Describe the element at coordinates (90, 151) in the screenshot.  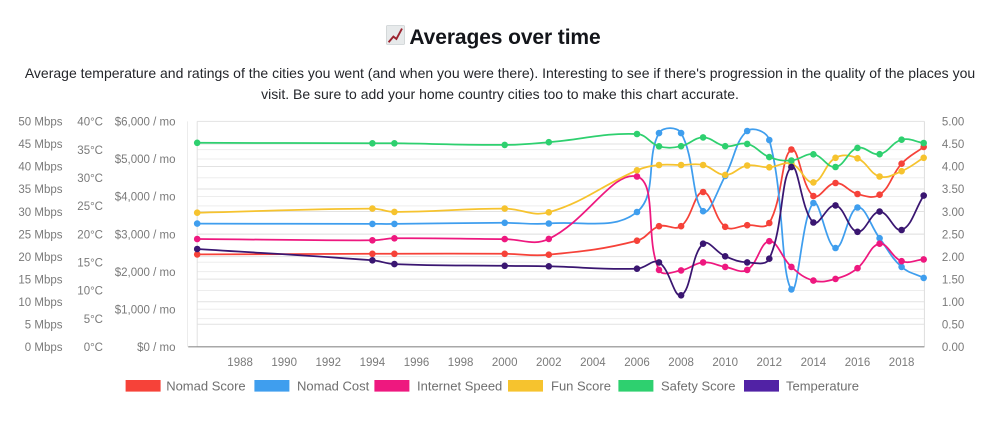
I see `svg-text: 35°C` at that location.